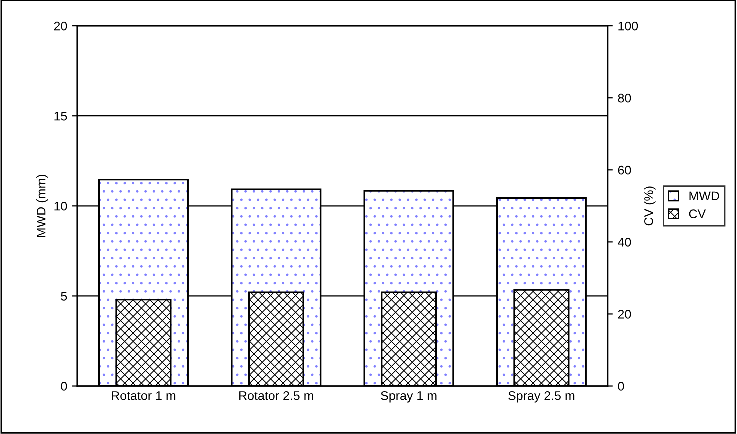 The height and width of the screenshot is (434, 737). What do you see at coordinates (277, 395) in the screenshot?
I see `x-tick-label: Rotator 2.5 m` at bounding box center [277, 395].